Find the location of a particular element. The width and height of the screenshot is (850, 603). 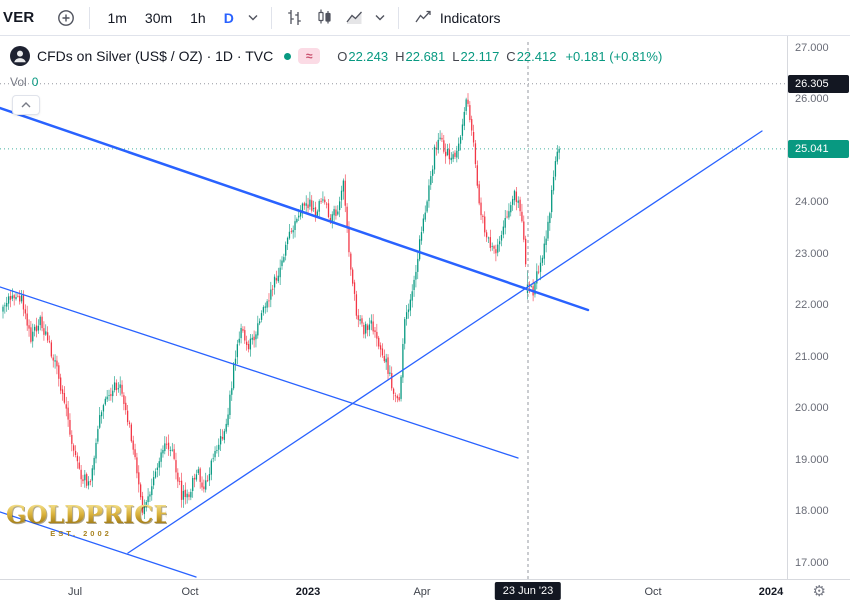

bar-style-bars-icon is located at coordinates (295, 18).